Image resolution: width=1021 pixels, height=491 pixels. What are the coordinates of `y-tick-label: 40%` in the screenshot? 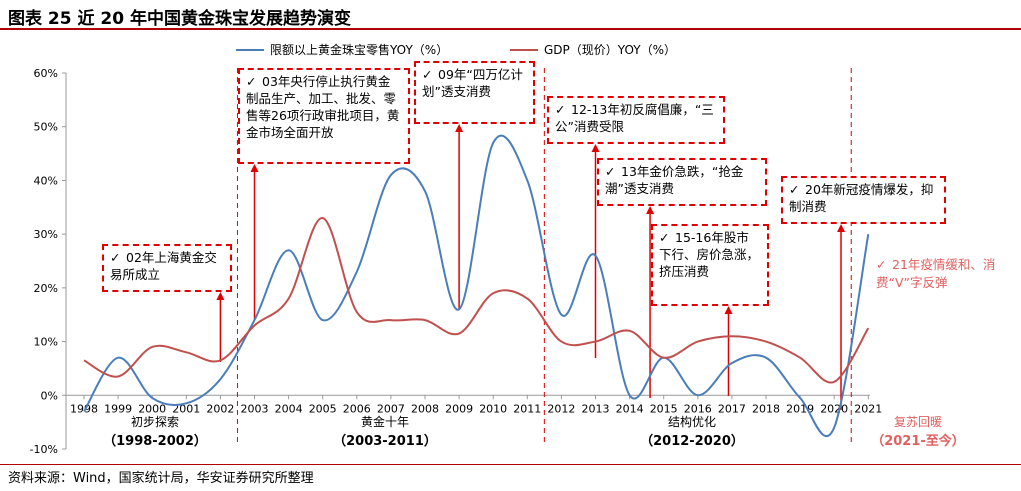 It's located at (46, 180).